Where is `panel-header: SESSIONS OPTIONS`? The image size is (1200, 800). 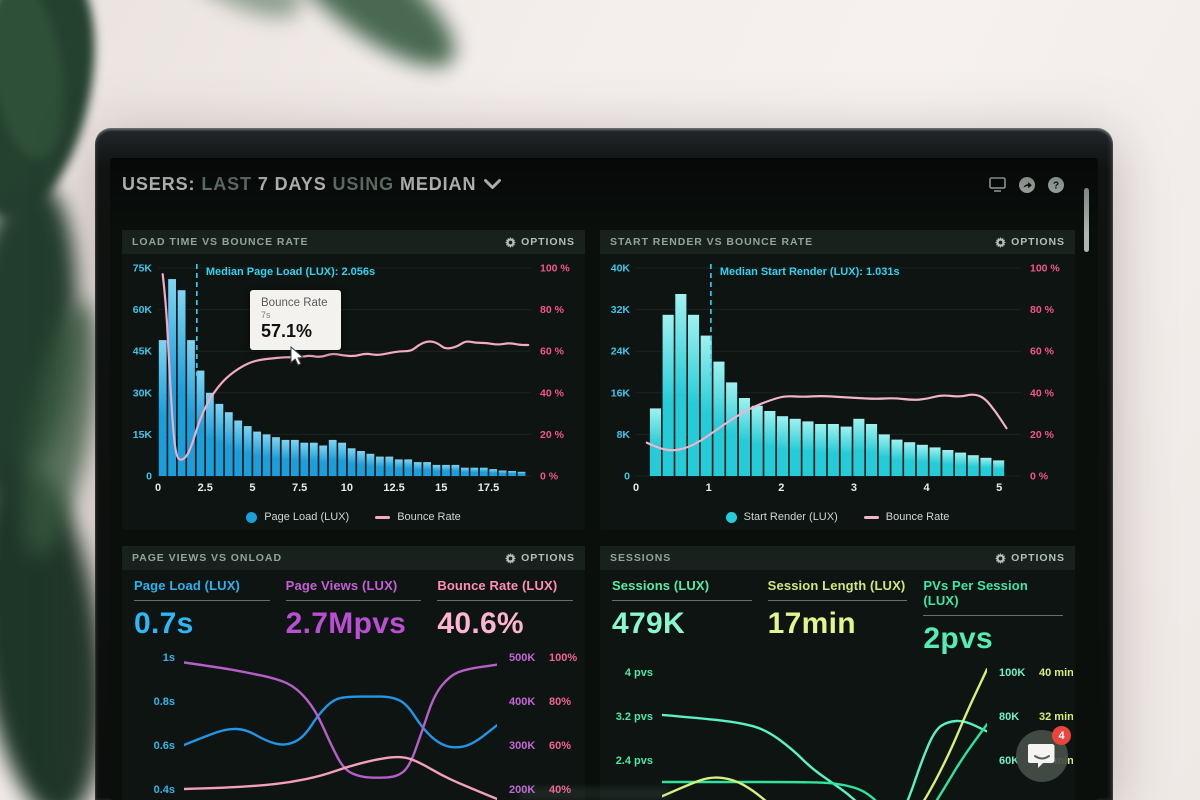
panel-header: SESSIONS OPTIONS is located at coordinates (837, 558).